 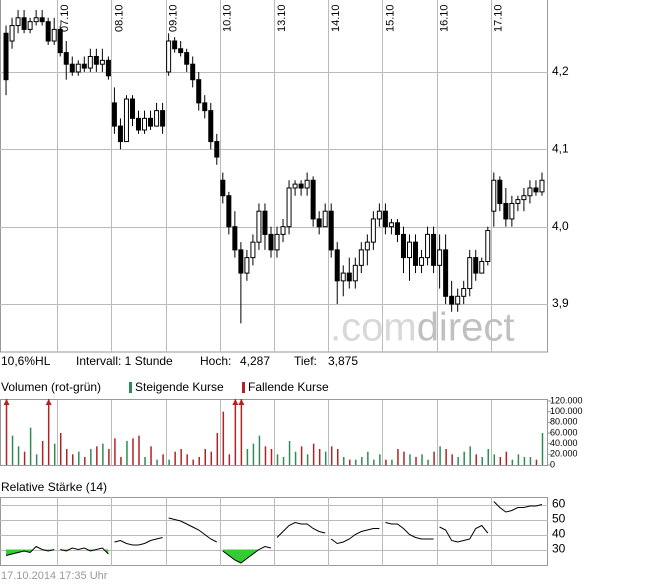 What do you see at coordinates (466, 328) in the screenshot?
I see `watermark: direct` at bounding box center [466, 328].